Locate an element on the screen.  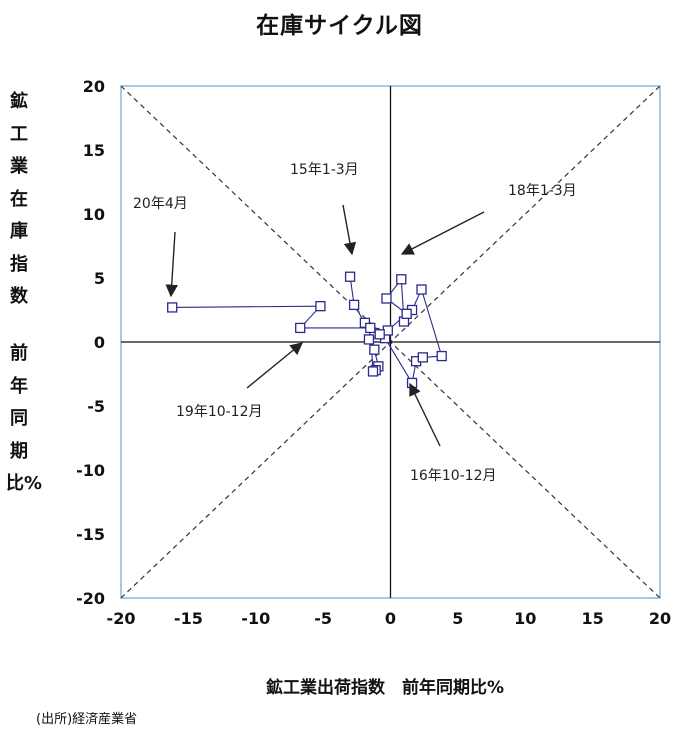
annotation-label: 19年10-12月 is located at coordinates (219, 412).